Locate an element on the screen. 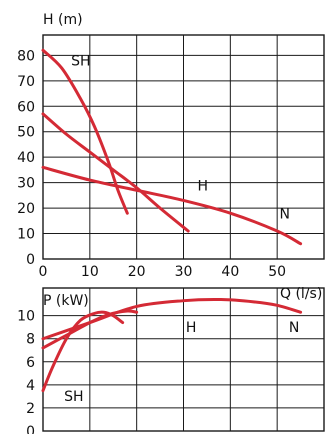 The width and height of the screenshot is (329, 438). y-tick-label: 6 is located at coordinates (30, 363).